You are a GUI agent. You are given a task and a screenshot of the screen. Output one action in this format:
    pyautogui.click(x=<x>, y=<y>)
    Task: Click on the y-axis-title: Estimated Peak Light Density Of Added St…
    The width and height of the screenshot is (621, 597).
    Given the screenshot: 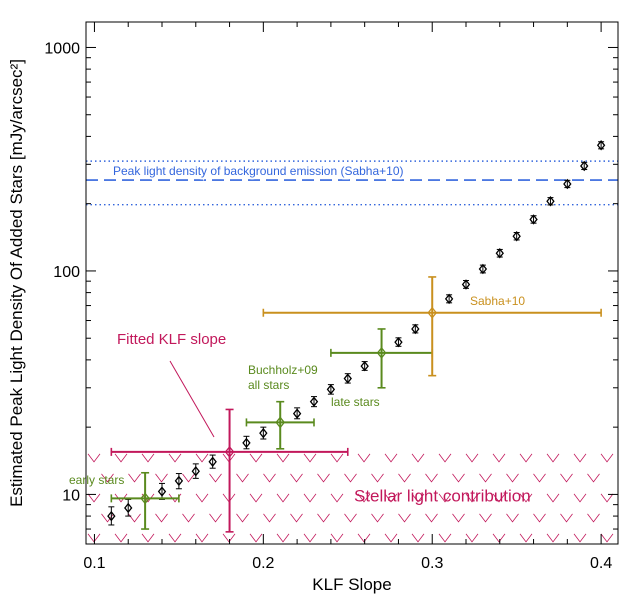 What is the action you would take?
    pyautogui.click(x=16, y=283)
    